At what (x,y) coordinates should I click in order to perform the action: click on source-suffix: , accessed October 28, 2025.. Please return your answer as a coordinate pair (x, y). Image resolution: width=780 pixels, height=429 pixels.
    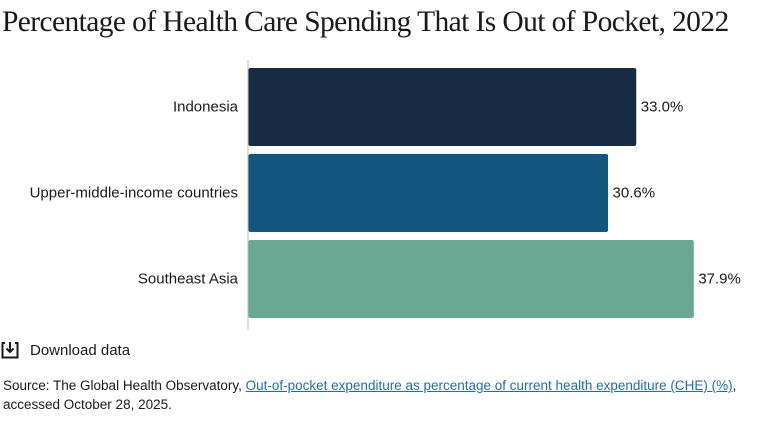
    Looking at the image, I should click on (370, 395).